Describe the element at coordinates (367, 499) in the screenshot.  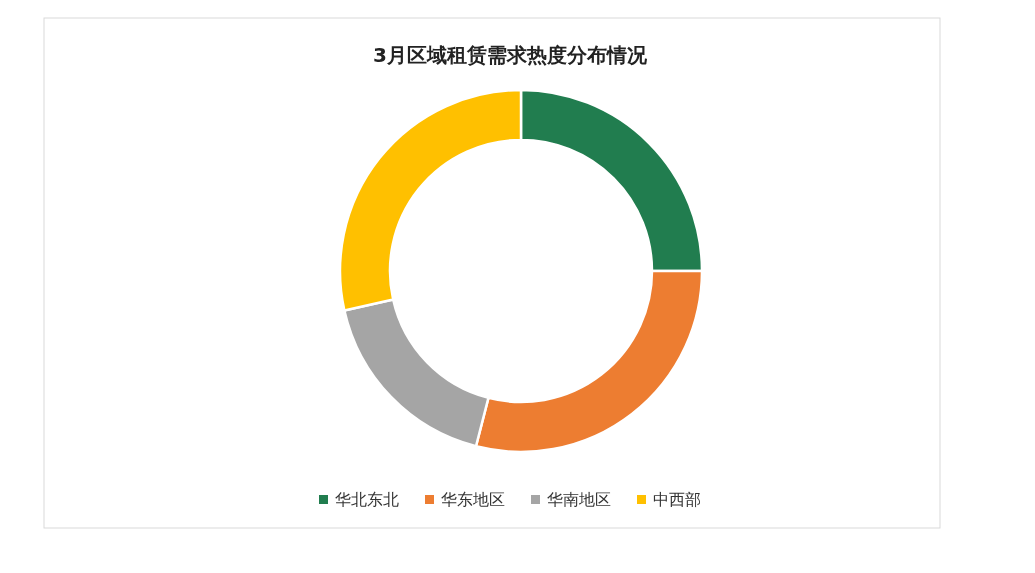
I see `legend-label: 华北东北` at that location.